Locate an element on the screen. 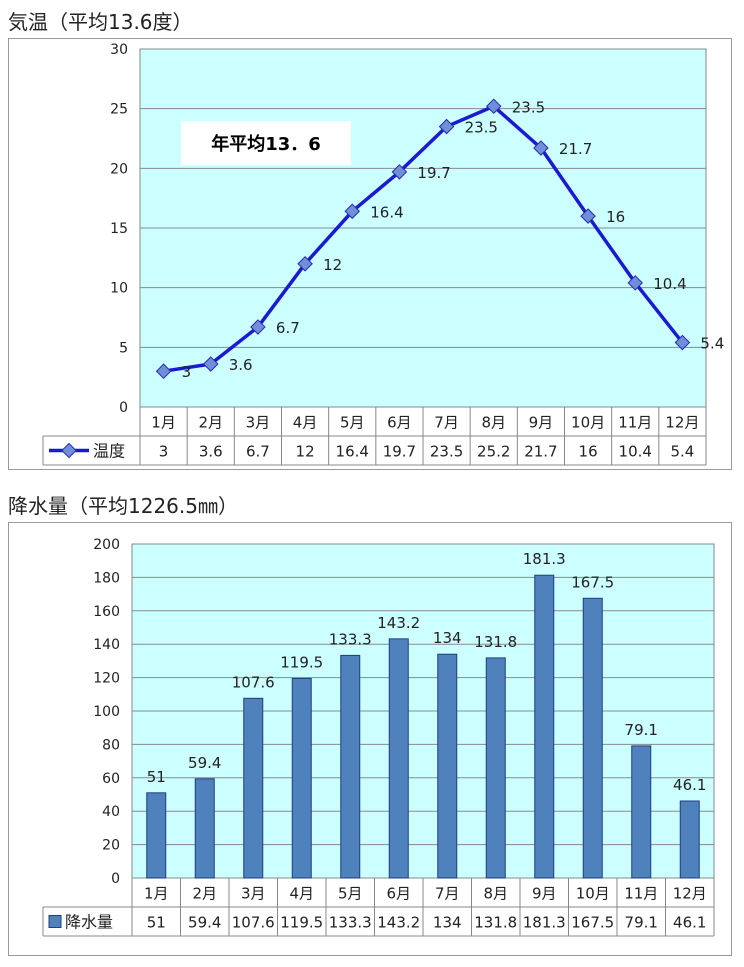 This screenshot has height=967, width=744. table-value: 21.7 is located at coordinates (540, 452).